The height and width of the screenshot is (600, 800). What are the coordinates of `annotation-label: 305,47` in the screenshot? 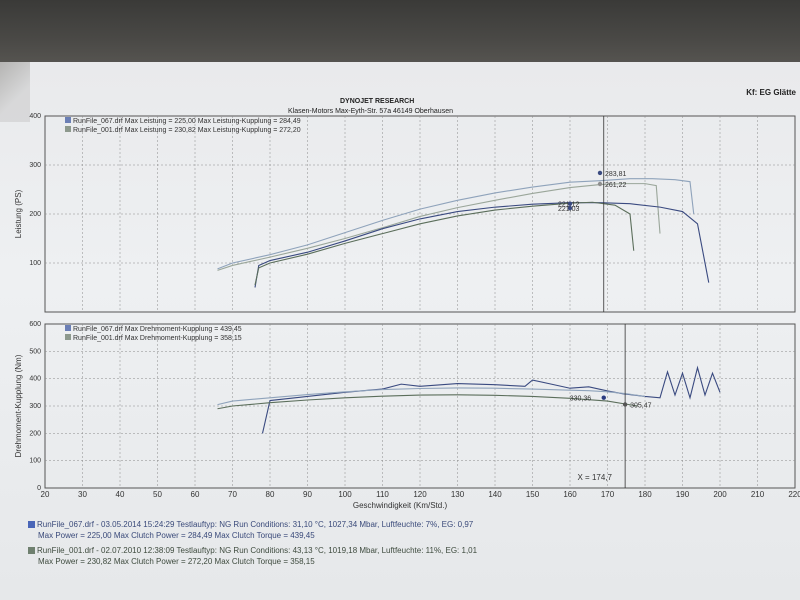 It's located at (641, 406).